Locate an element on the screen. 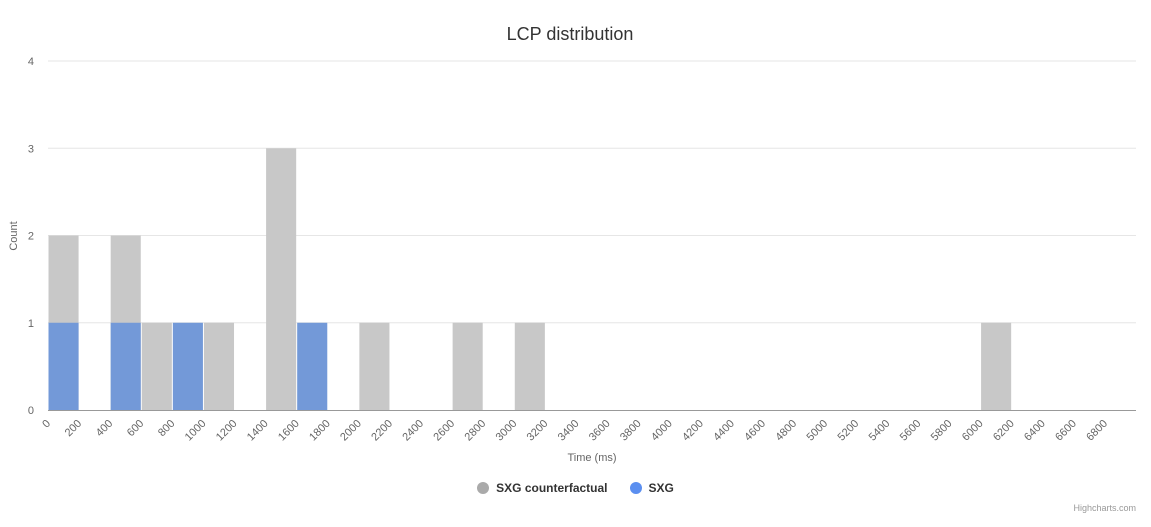  x-tick-label: 3600 is located at coordinates (600, 431).